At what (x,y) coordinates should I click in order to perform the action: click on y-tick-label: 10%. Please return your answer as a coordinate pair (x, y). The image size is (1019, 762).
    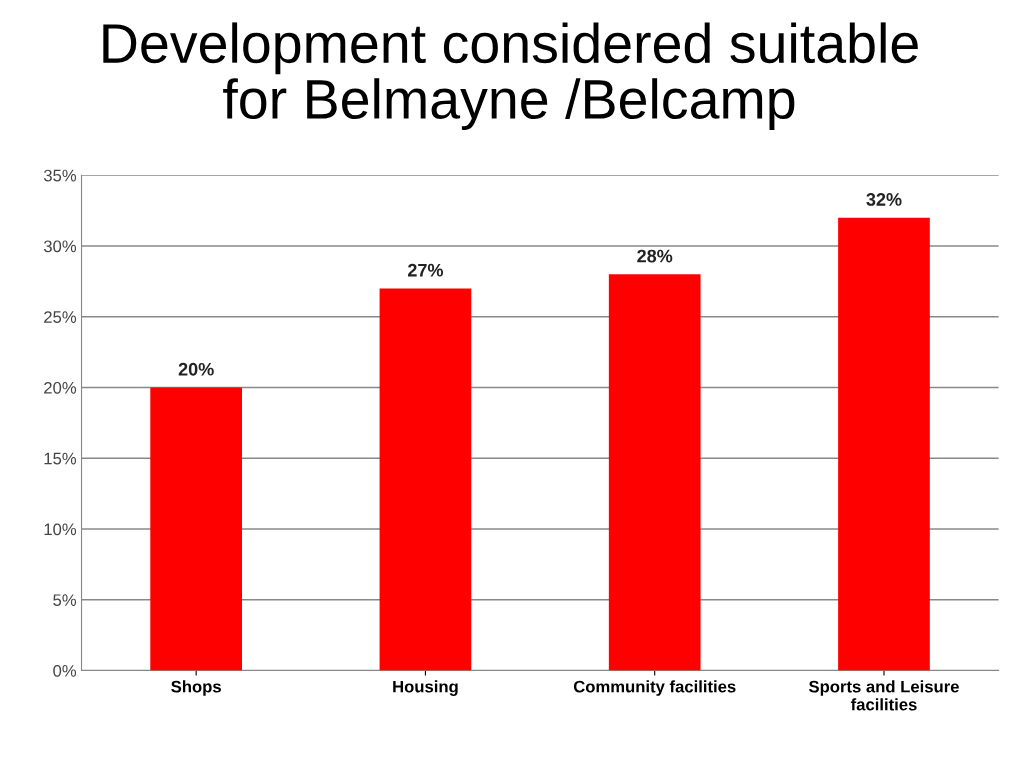
    Looking at the image, I should click on (60, 529).